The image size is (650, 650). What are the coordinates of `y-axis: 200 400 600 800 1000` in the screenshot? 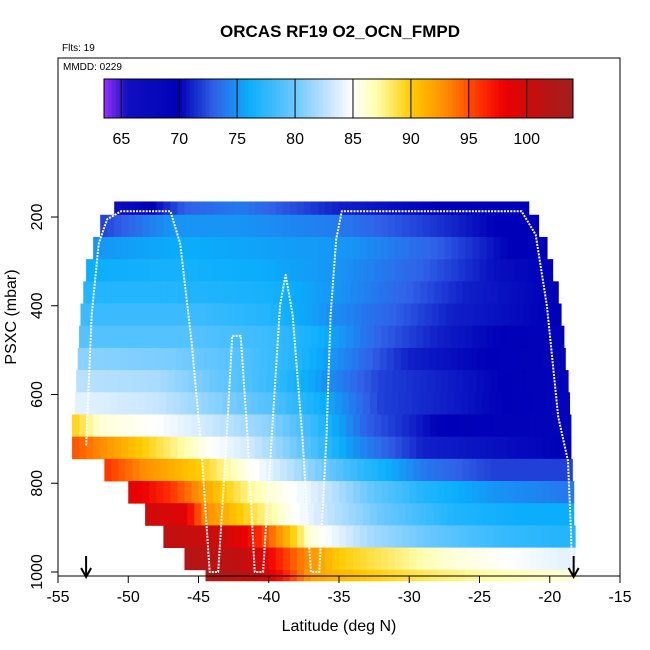 It's located at (44, 397).